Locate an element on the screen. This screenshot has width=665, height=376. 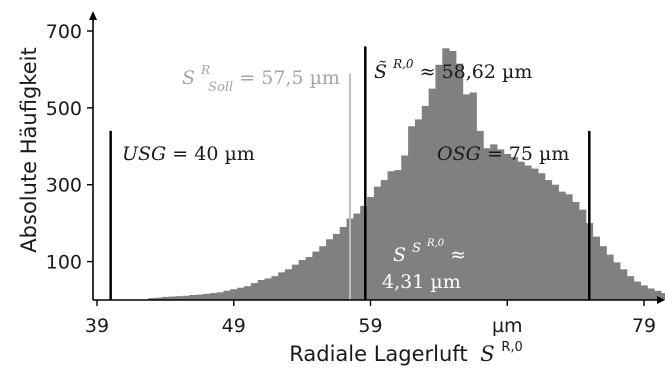
median-annotation: S̃ R,0 ≈ 58,62 µm is located at coordinates (453, 67).